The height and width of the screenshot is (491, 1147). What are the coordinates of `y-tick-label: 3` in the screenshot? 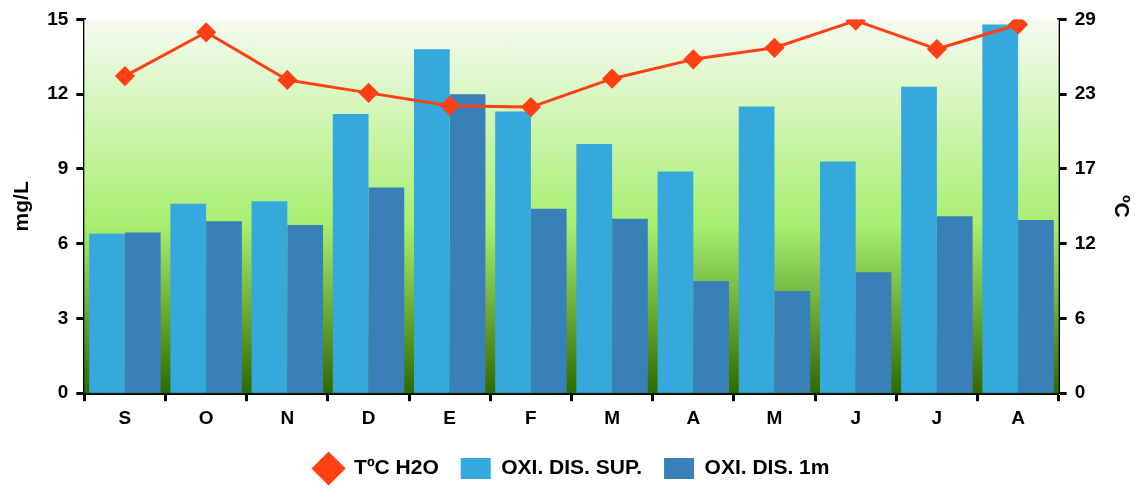 It's located at (63, 317).